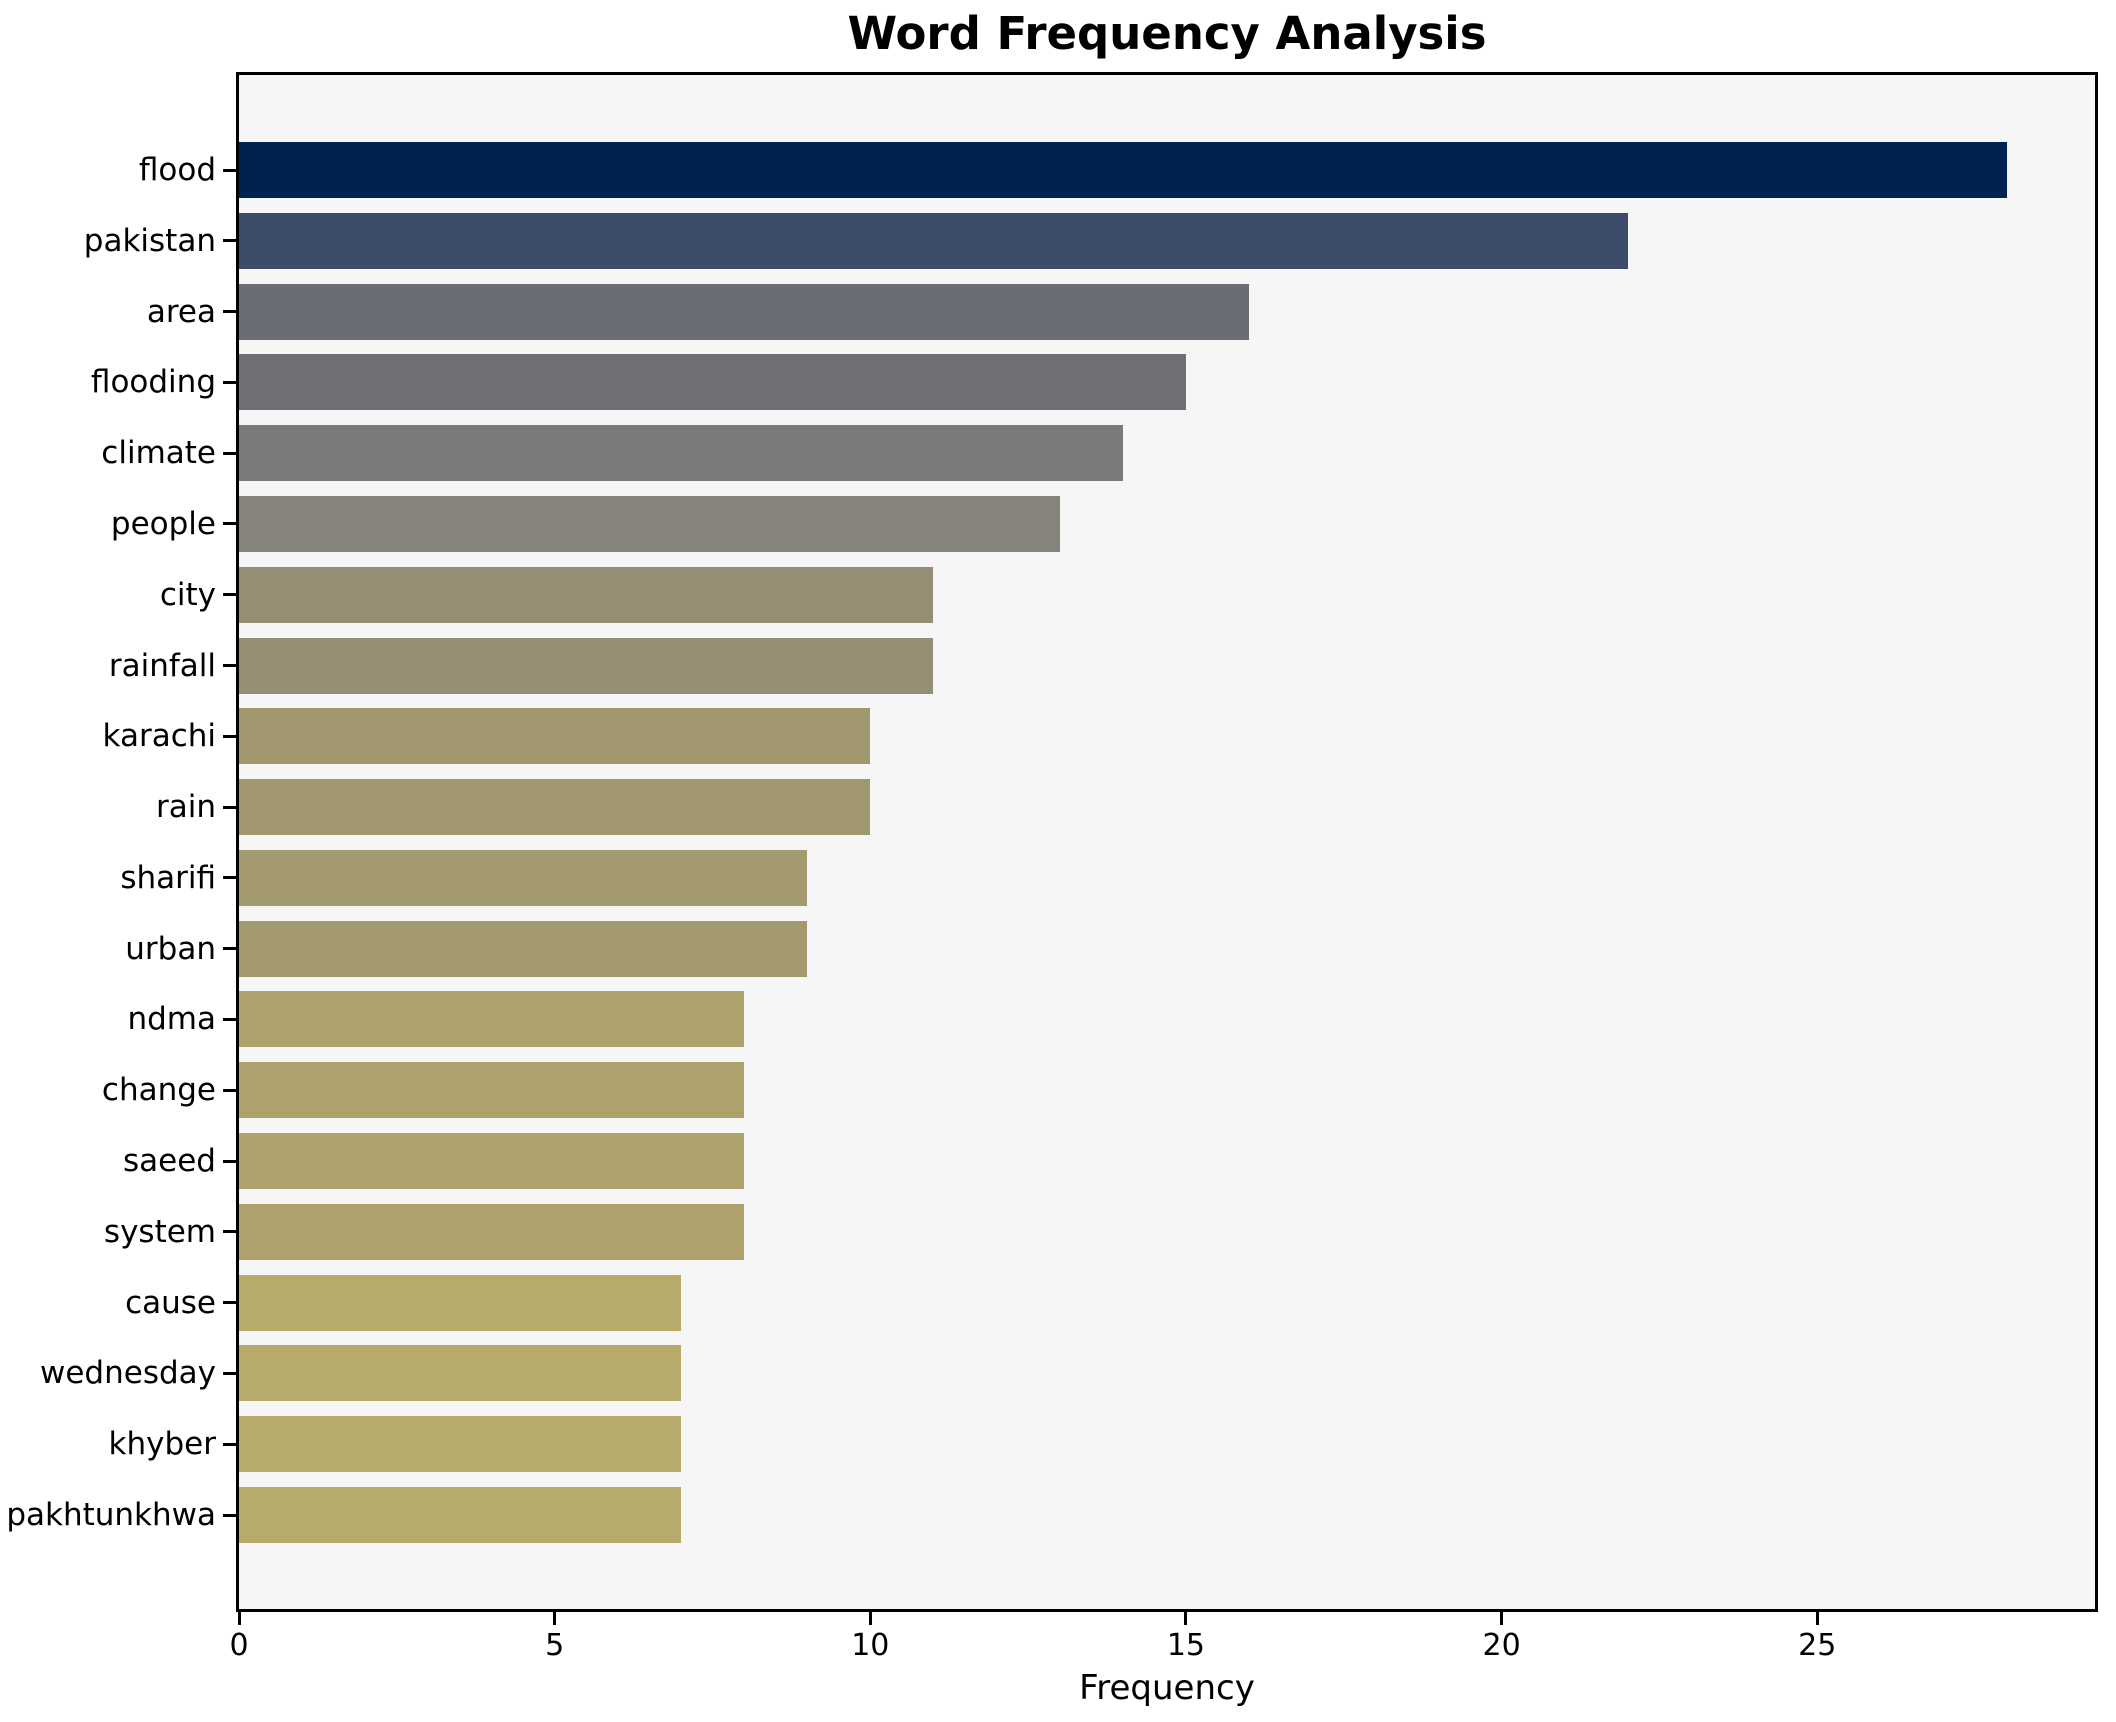  Describe the element at coordinates (492, 1090) in the screenshot. I see `bar-change` at that location.